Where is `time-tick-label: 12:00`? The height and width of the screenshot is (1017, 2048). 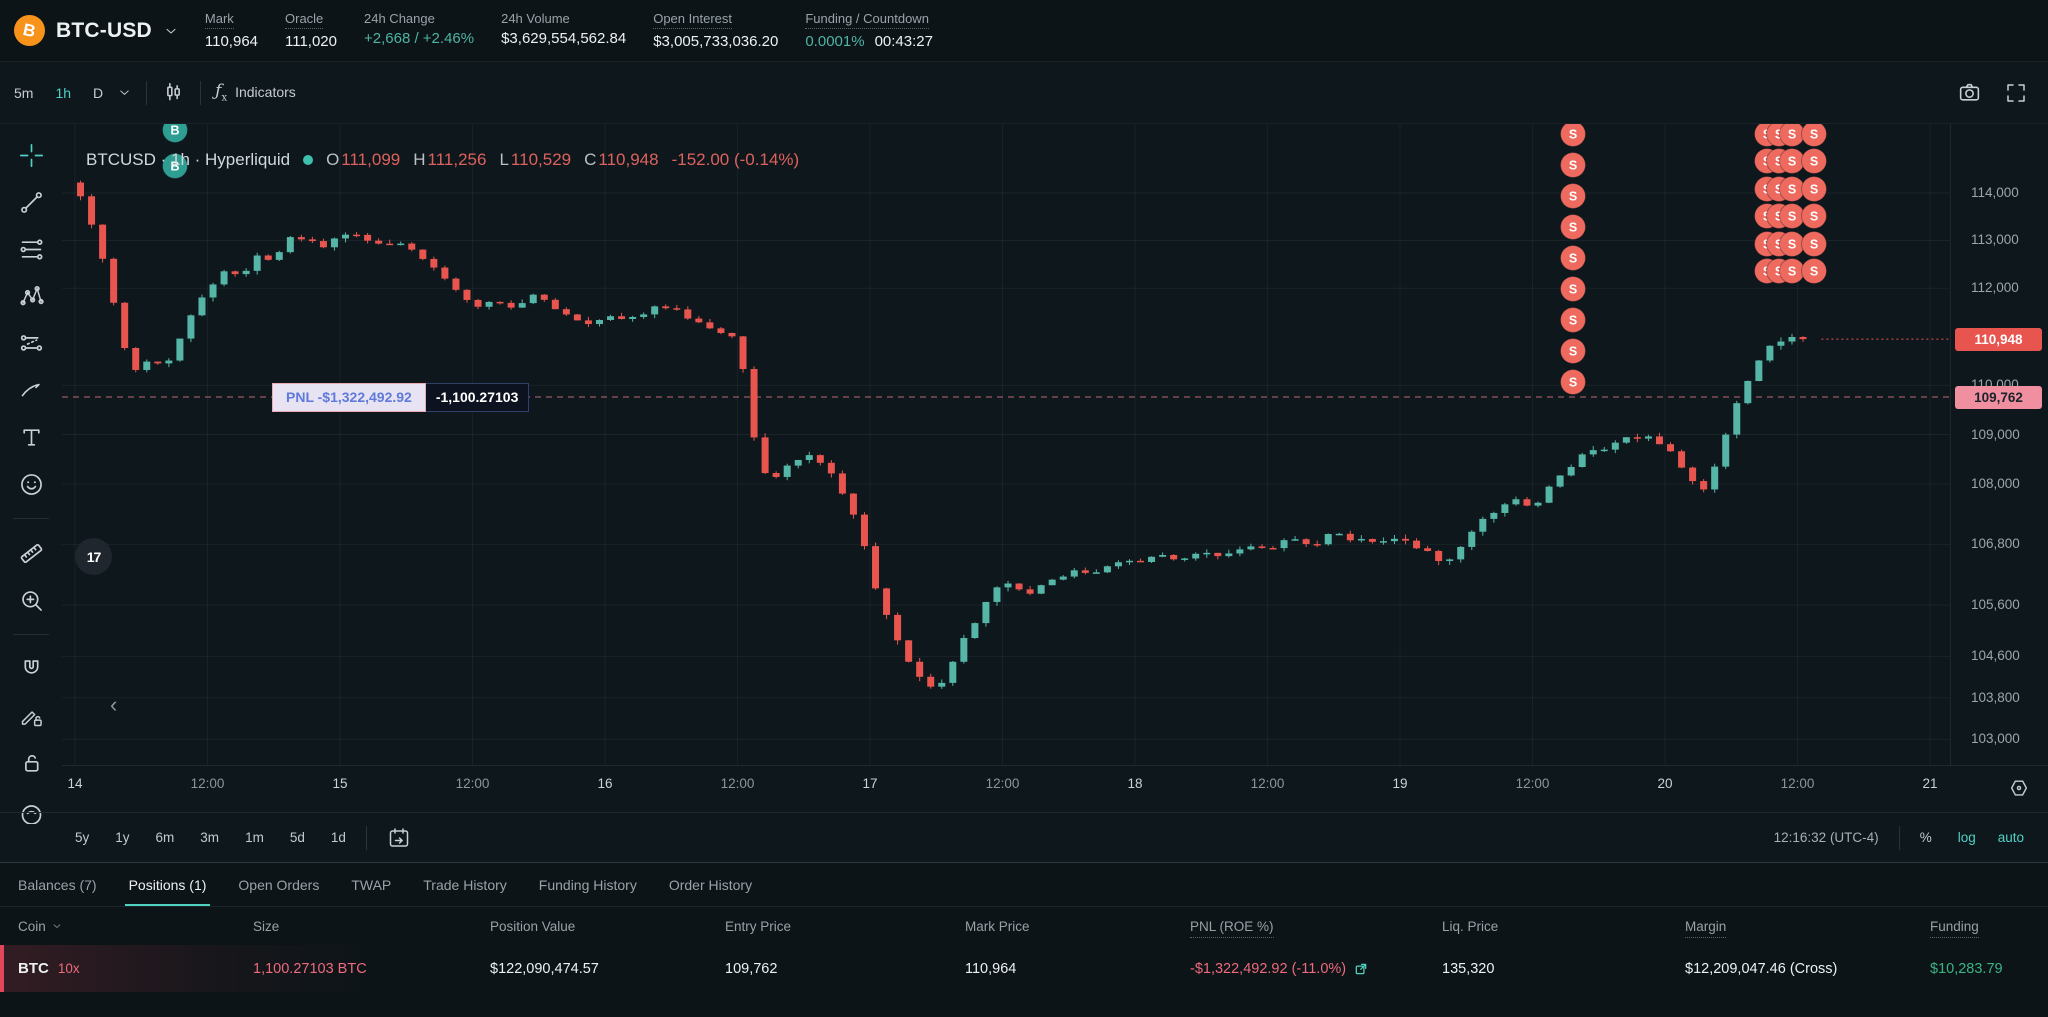
time-tick-label: 12:00 is located at coordinates (1002, 783).